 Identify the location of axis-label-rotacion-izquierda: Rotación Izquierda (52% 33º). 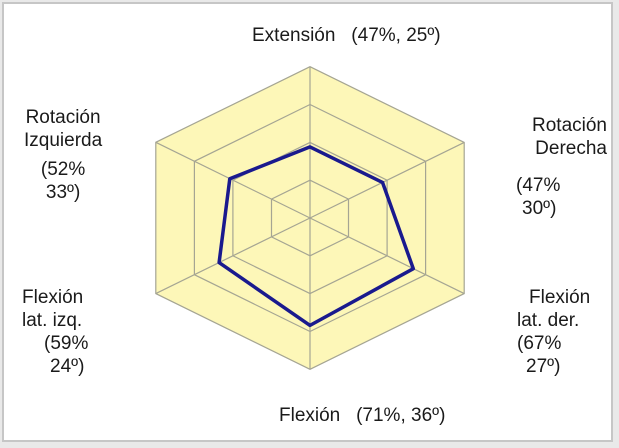
(63, 155).